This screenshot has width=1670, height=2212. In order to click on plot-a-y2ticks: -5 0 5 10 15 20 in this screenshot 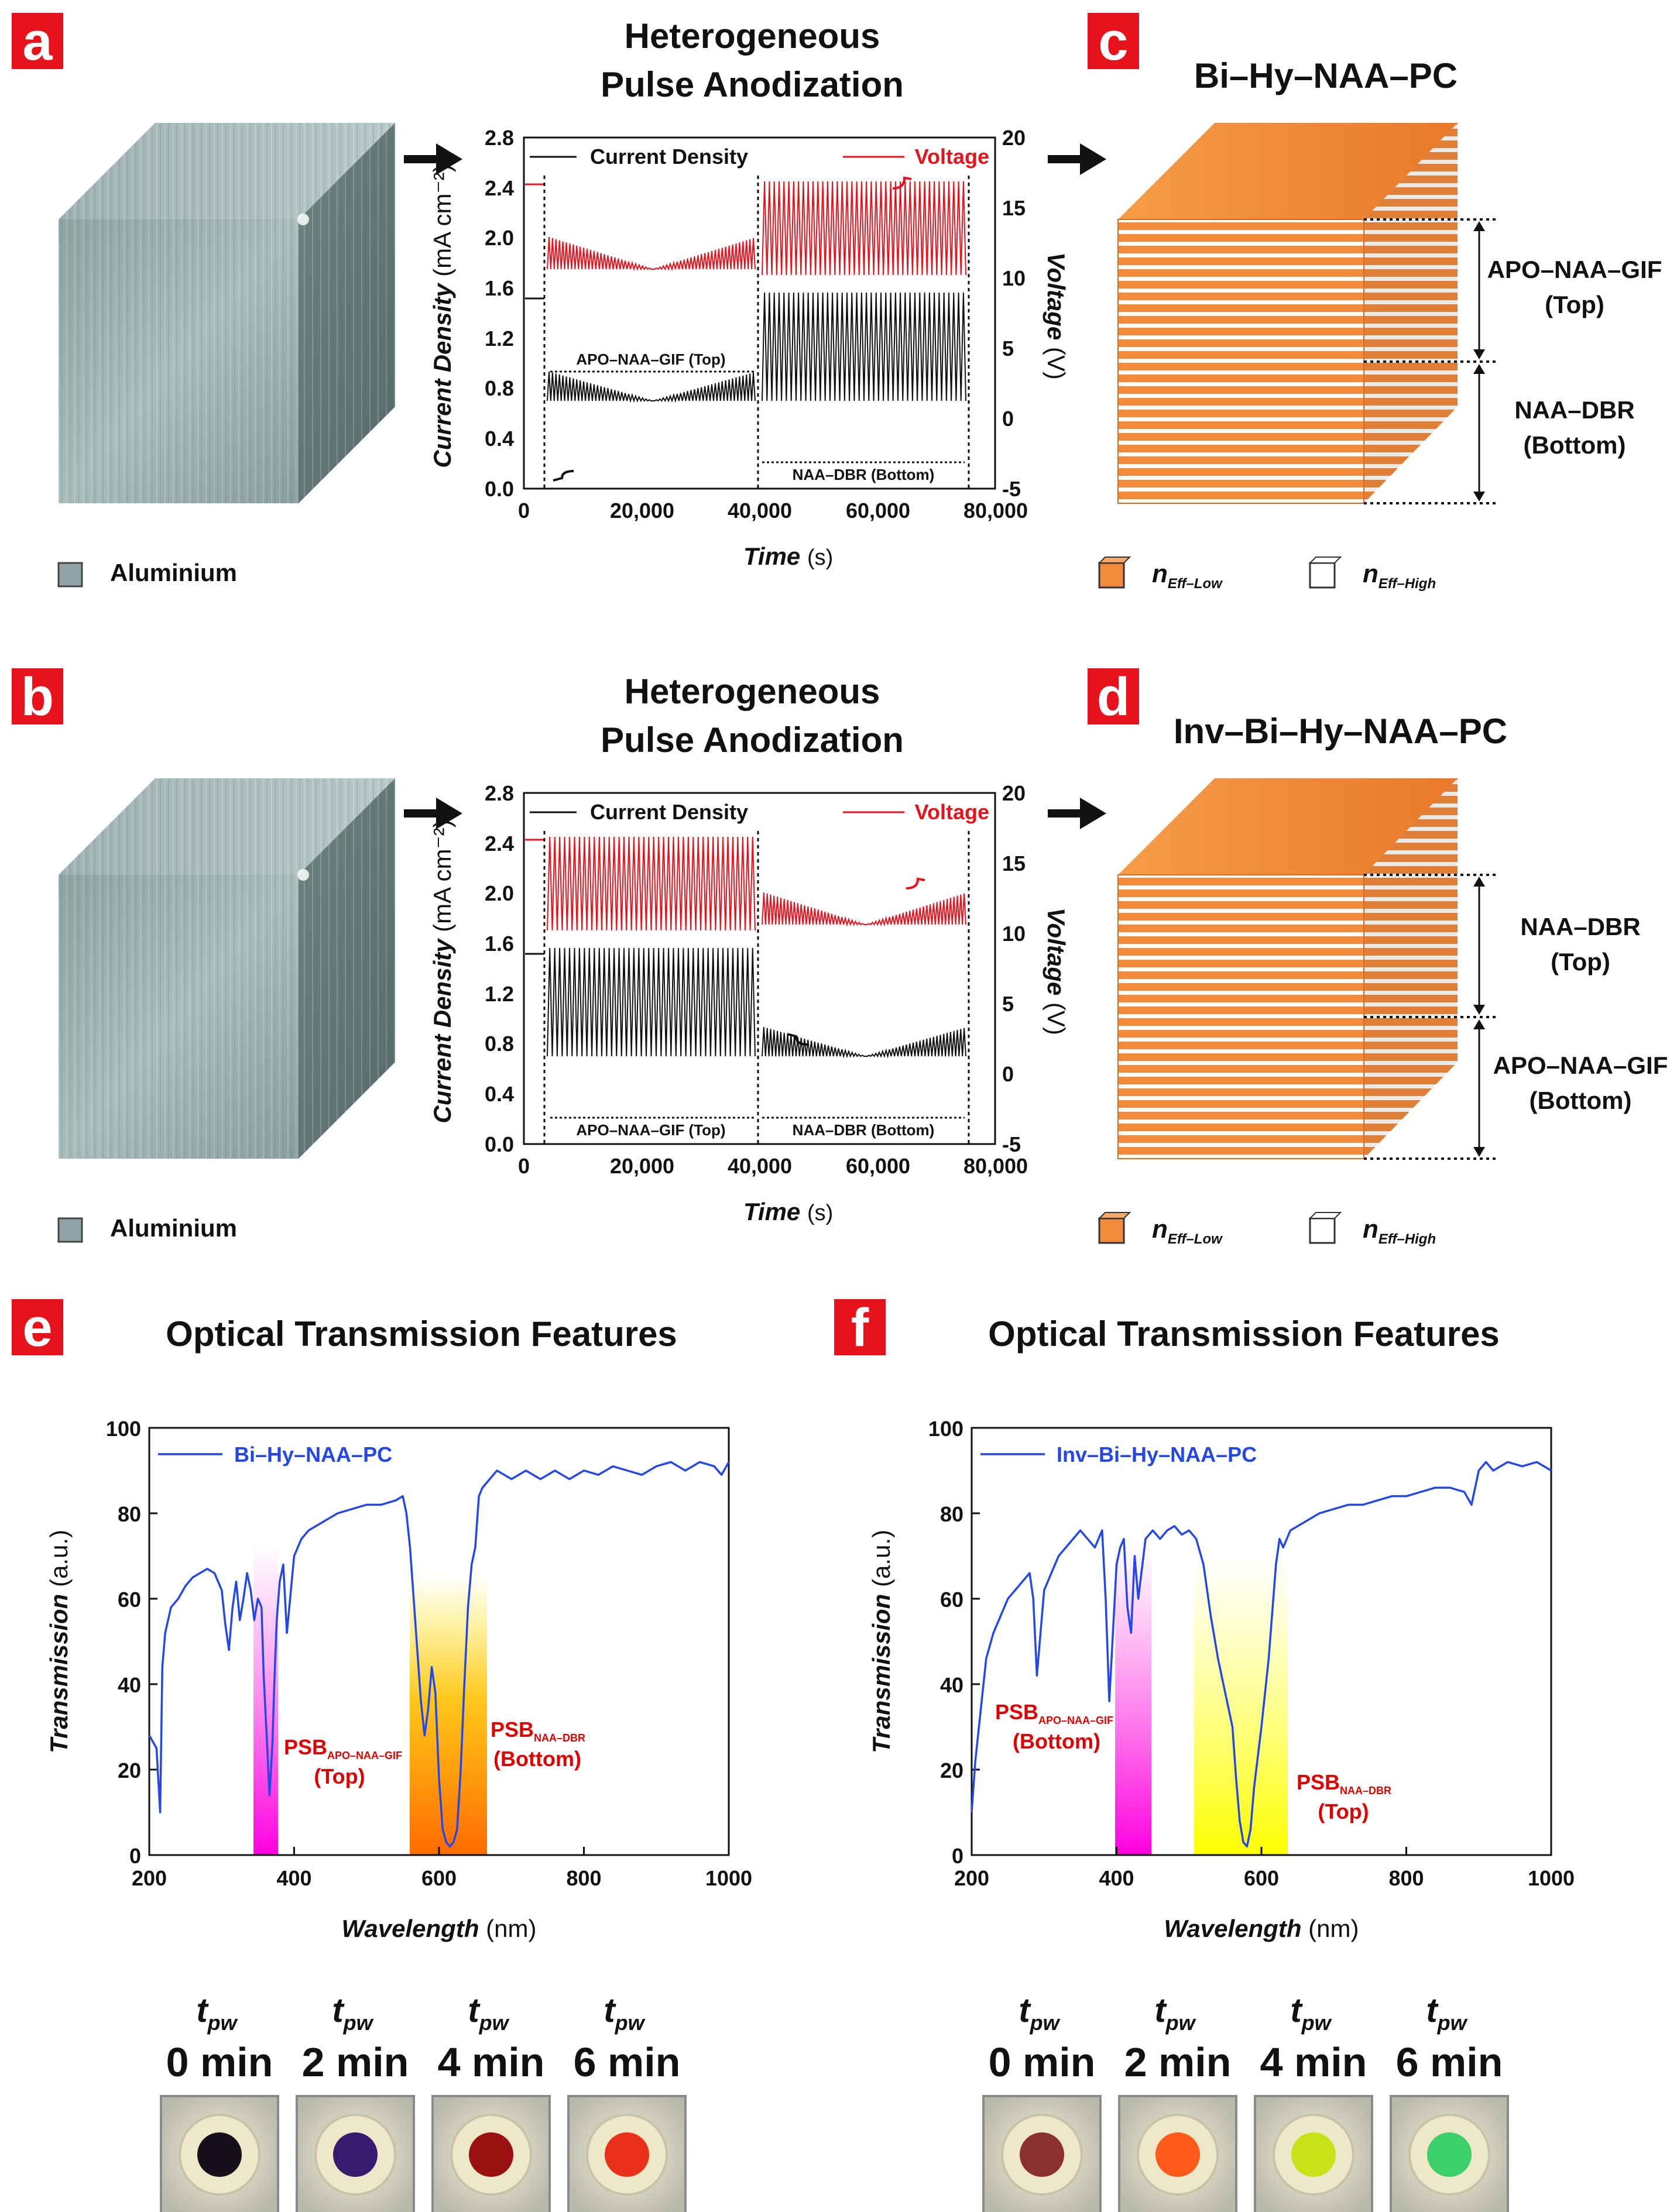, I will do `click(1014, 313)`.